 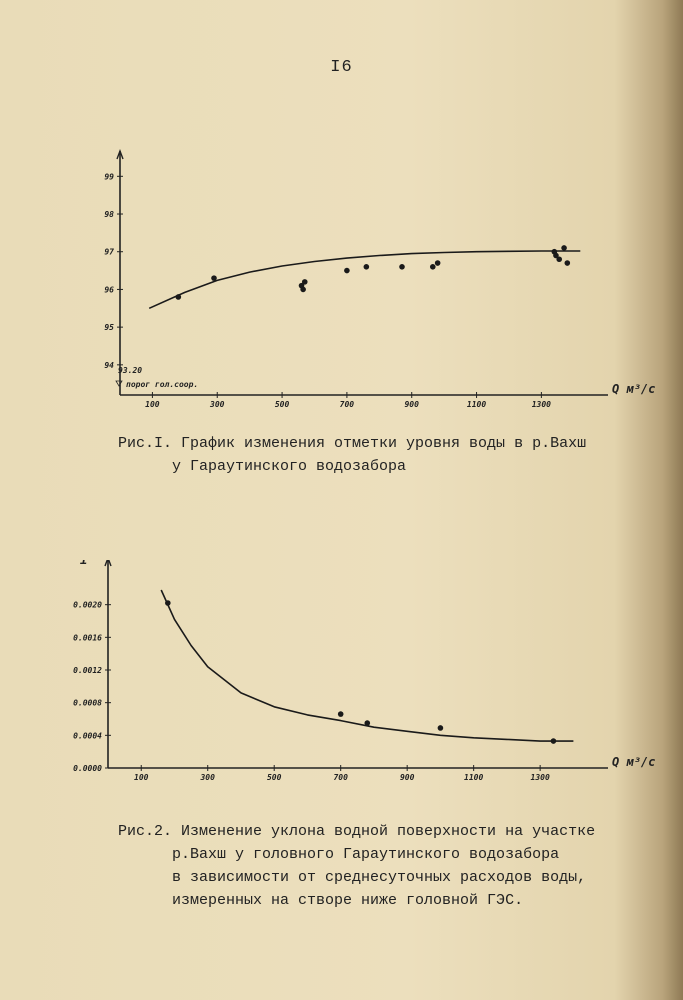 What do you see at coordinates (130, 370) in the screenshot?
I see `threshold-value: 93.20` at bounding box center [130, 370].